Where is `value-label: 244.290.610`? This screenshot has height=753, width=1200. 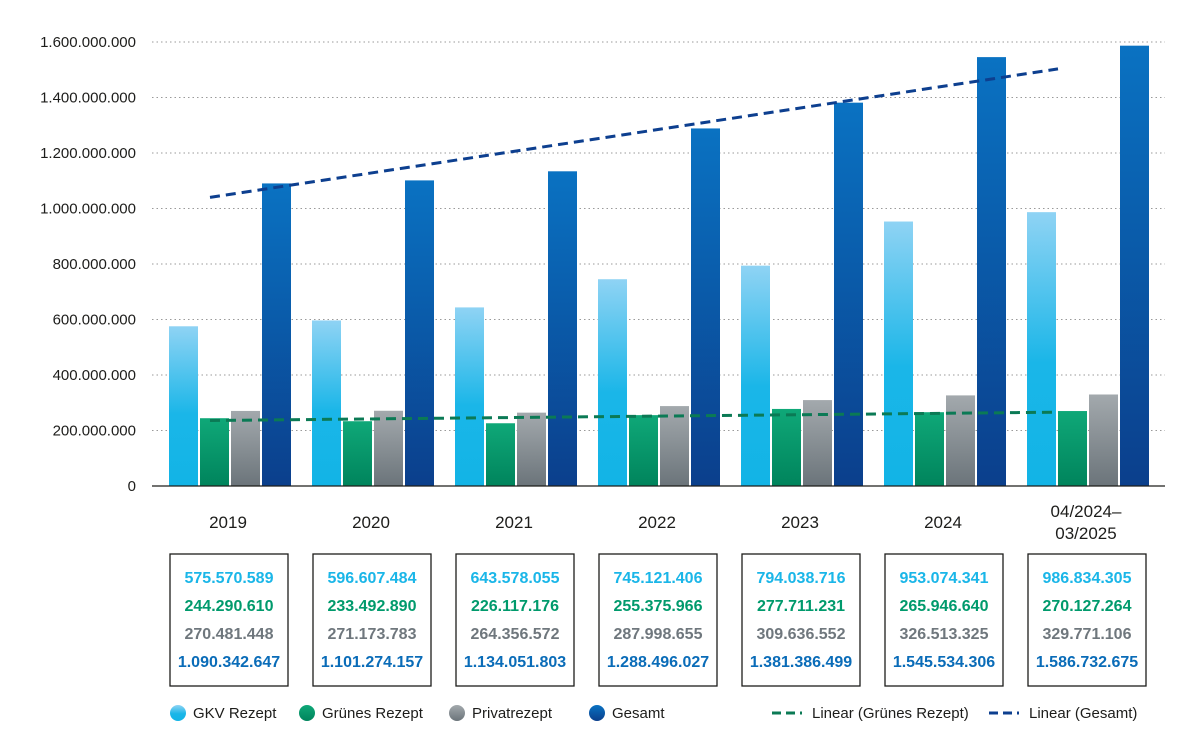 value-label: 244.290.610 is located at coordinates (229, 606).